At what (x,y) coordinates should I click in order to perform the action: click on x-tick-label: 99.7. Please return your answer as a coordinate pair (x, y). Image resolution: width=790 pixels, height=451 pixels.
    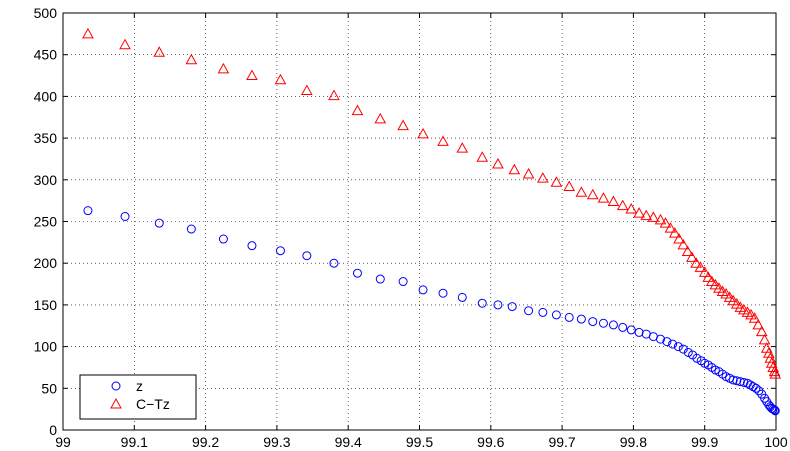
    Looking at the image, I should click on (561, 442).